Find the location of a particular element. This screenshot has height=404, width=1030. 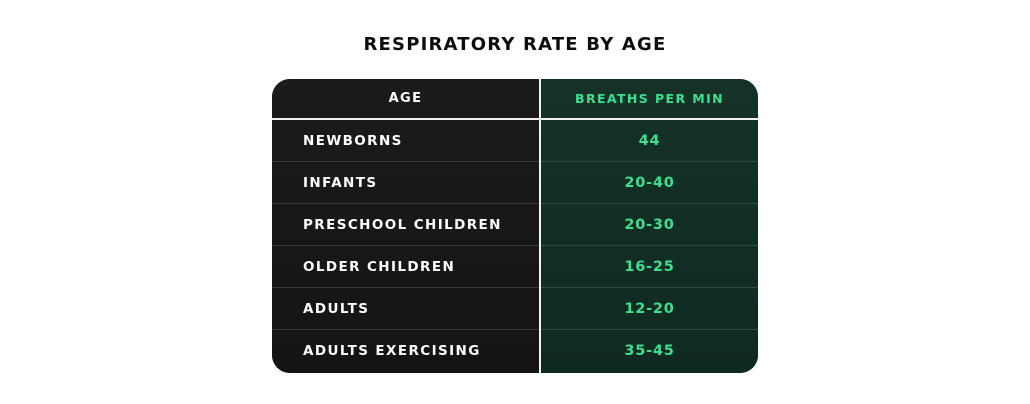

table-row-breaths: 16-25 is located at coordinates (649, 267).